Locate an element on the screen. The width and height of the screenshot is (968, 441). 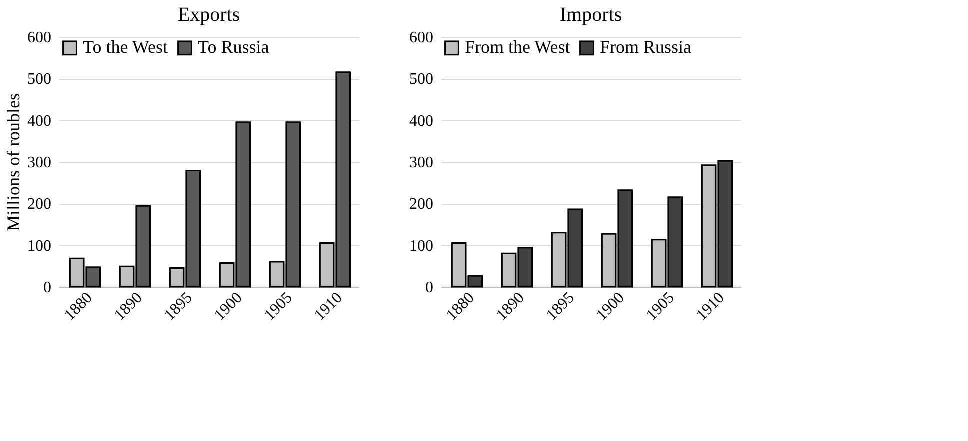
chart-title: Imports is located at coordinates (591, 15).